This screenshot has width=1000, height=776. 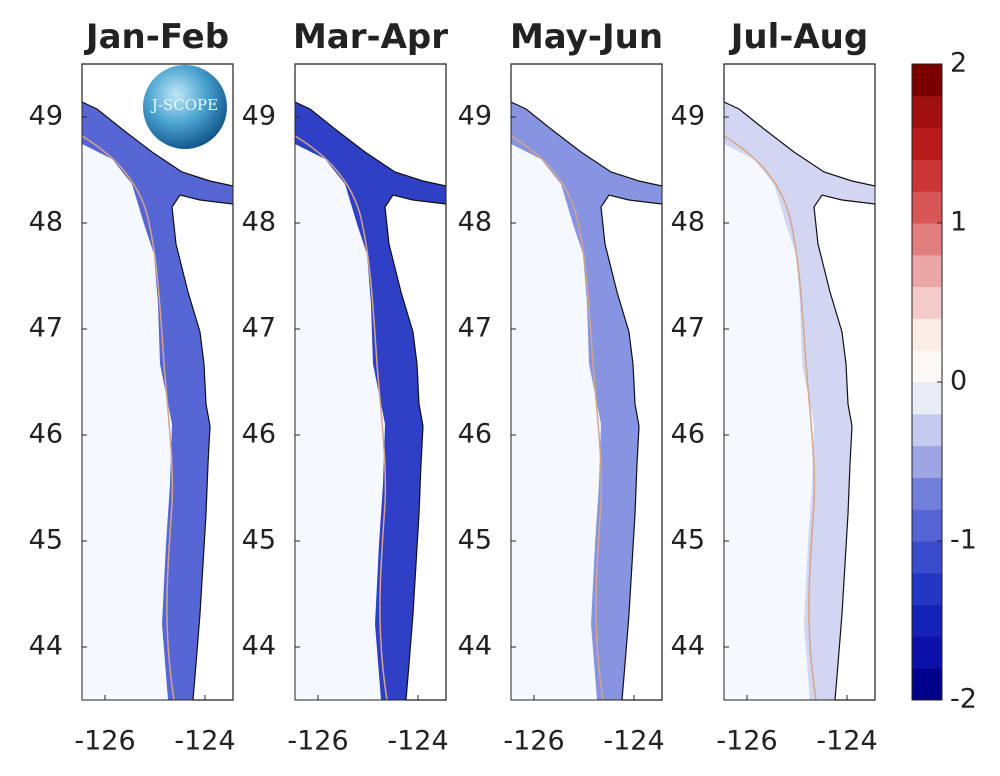 What do you see at coordinates (958, 381) in the screenshot?
I see `colorbar-tick-label: 0` at bounding box center [958, 381].